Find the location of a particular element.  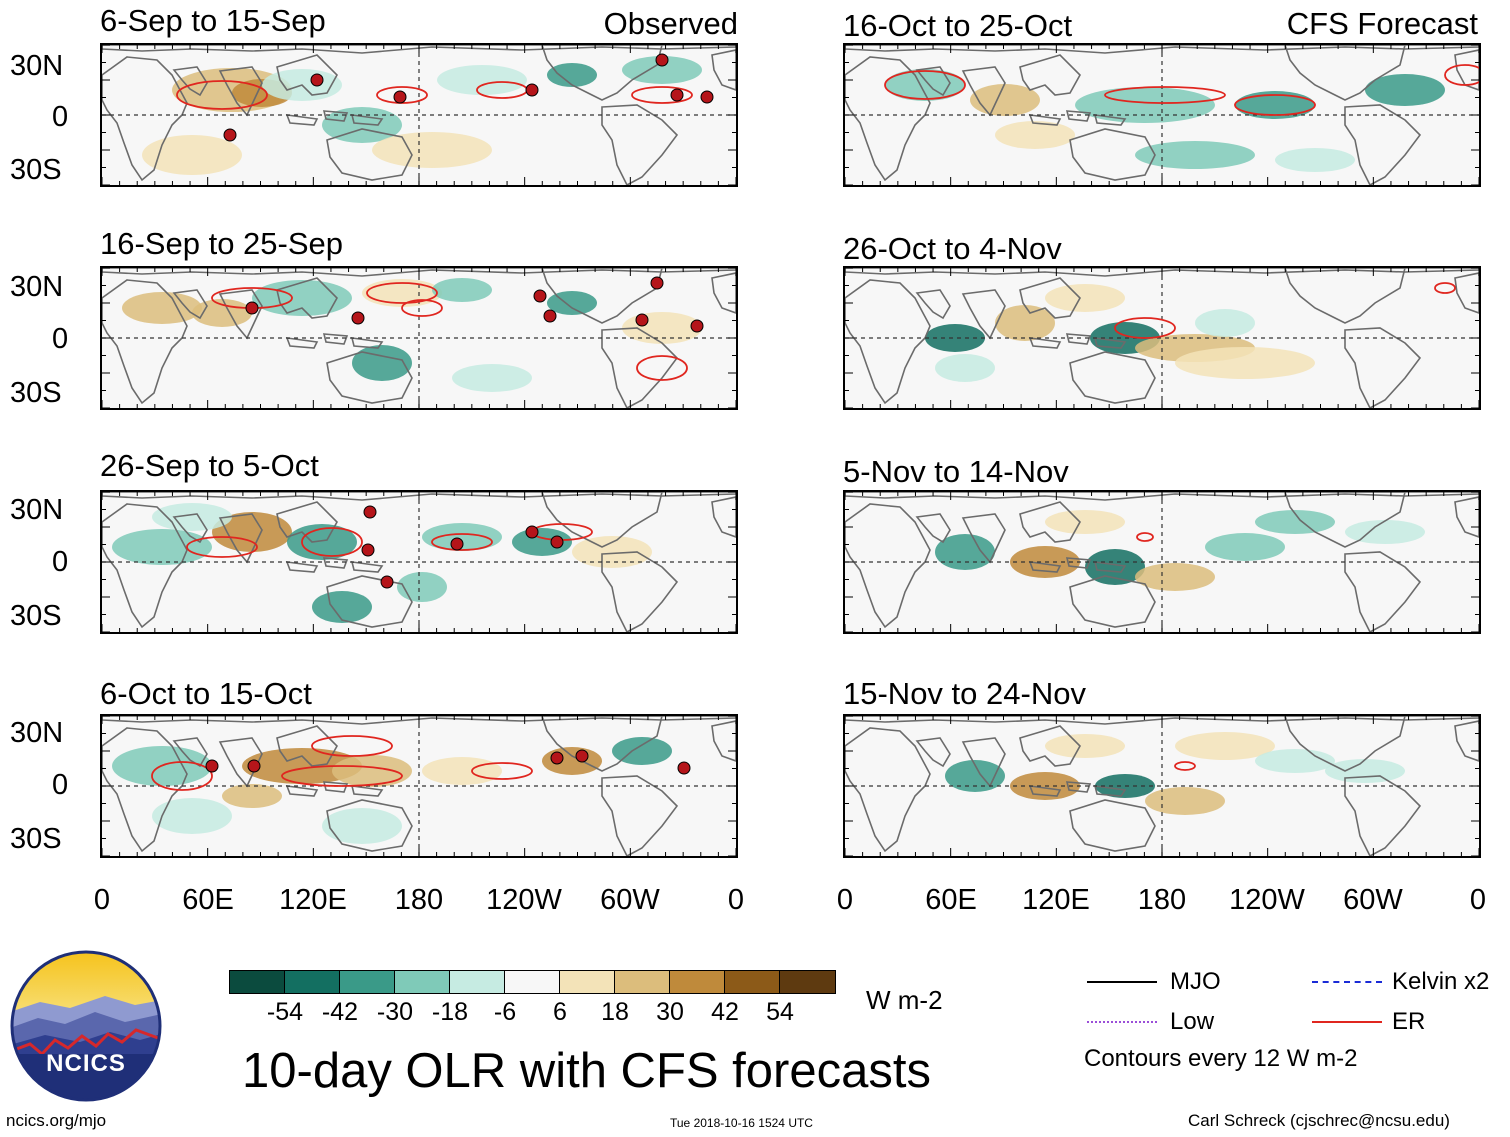

lon-label: 120W is located at coordinates (524, 900).